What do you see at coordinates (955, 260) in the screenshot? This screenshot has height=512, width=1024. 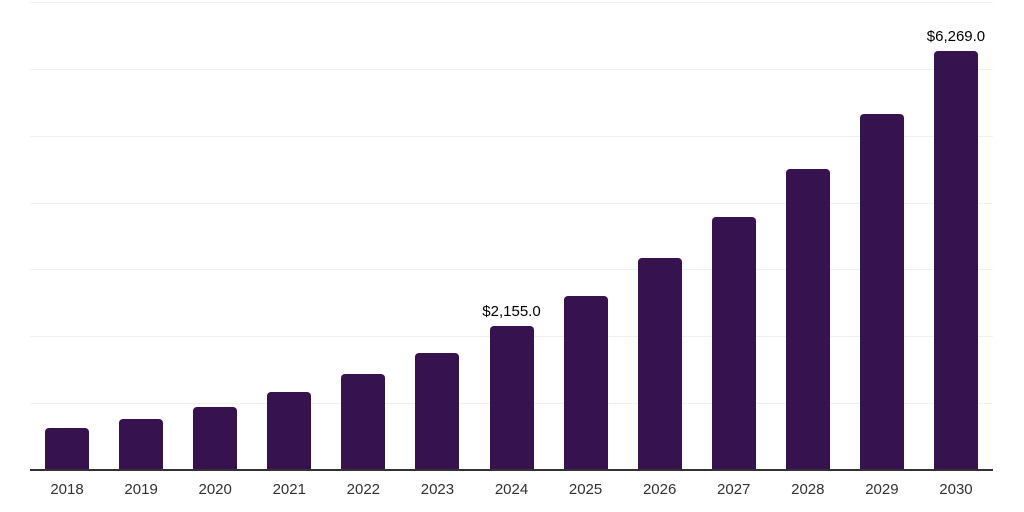 I see `bar-2030` at bounding box center [955, 260].